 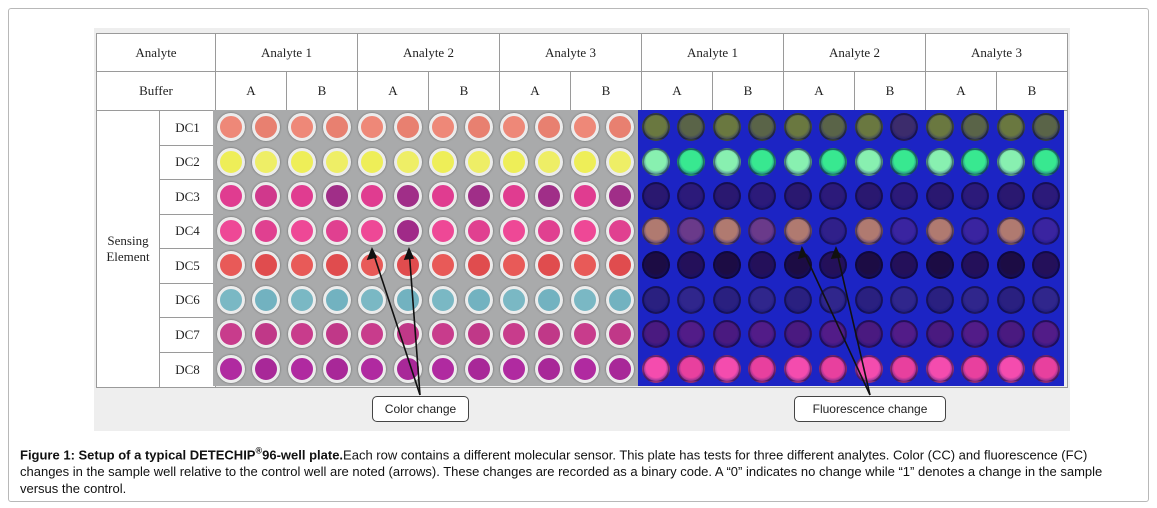 What do you see at coordinates (156, 52) in the screenshot?
I see `analyte-row-header: Analyte` at bounding box center [156, 52].